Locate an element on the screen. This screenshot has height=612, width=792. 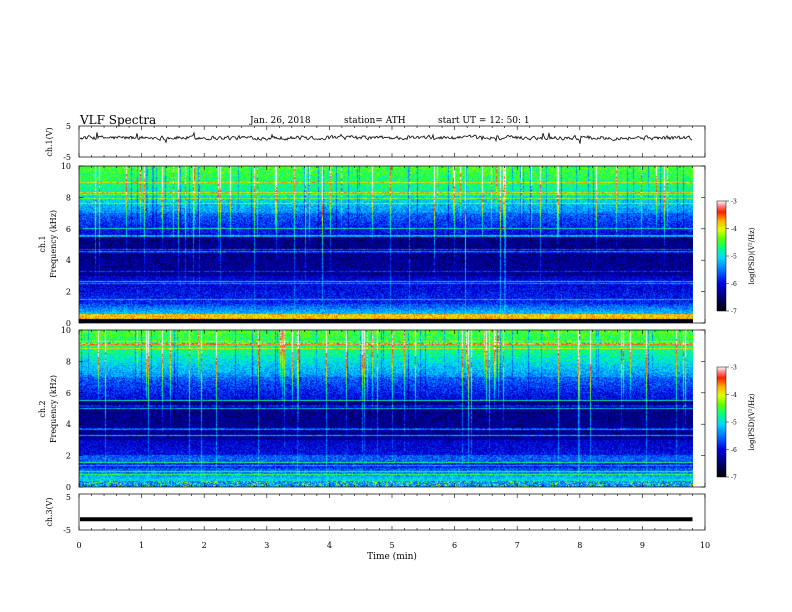
ch3-waveform-xticks is located at coordinates (392, 512).